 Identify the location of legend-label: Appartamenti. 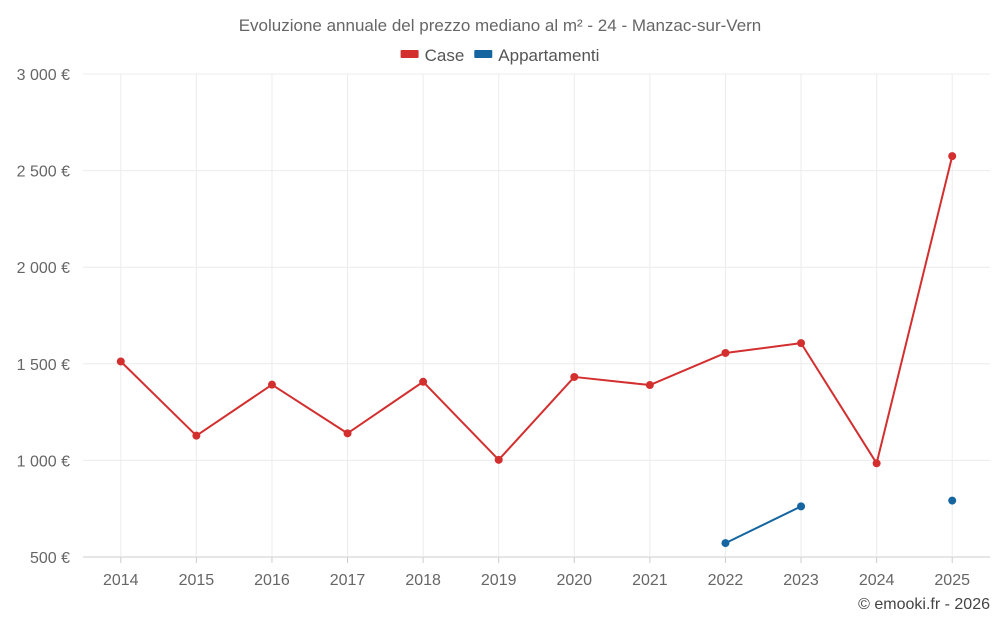
(548, 55).